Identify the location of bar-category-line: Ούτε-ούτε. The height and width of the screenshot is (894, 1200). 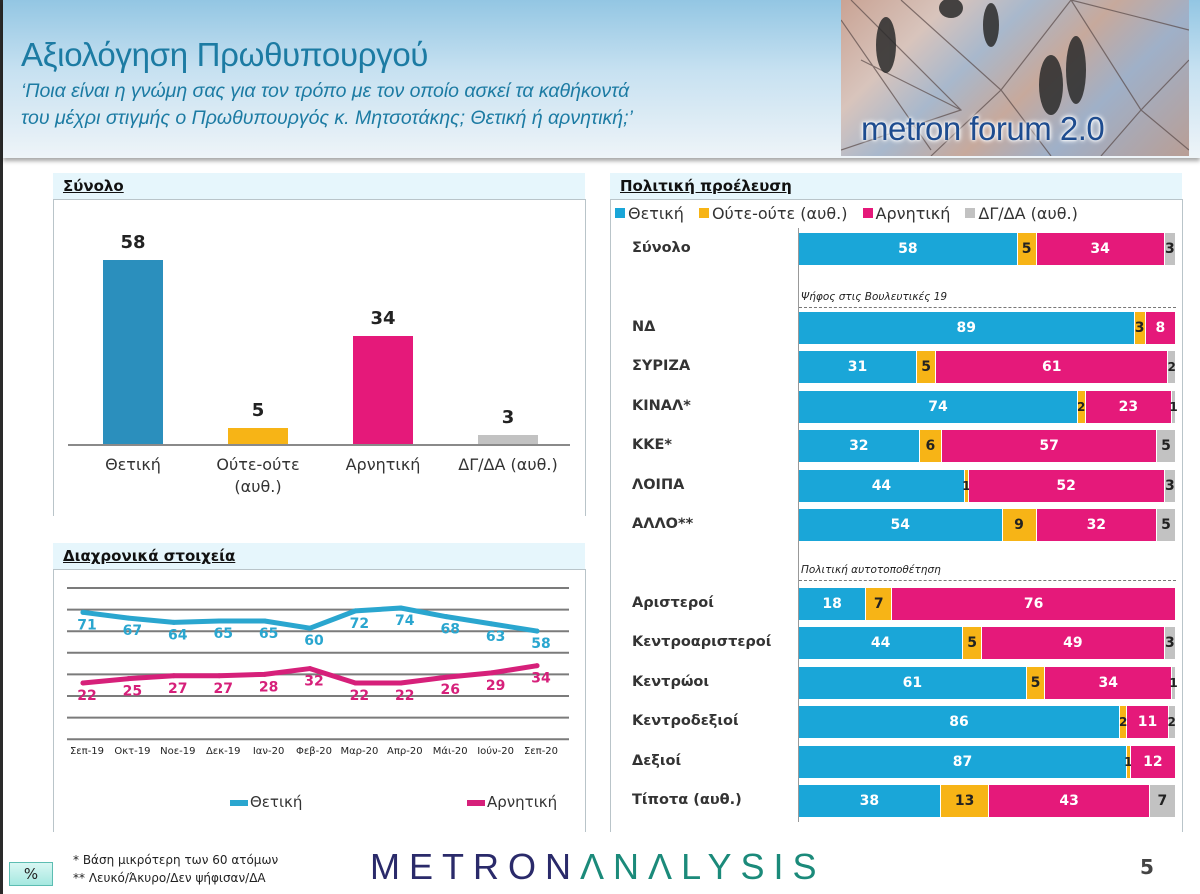
(258, 464).